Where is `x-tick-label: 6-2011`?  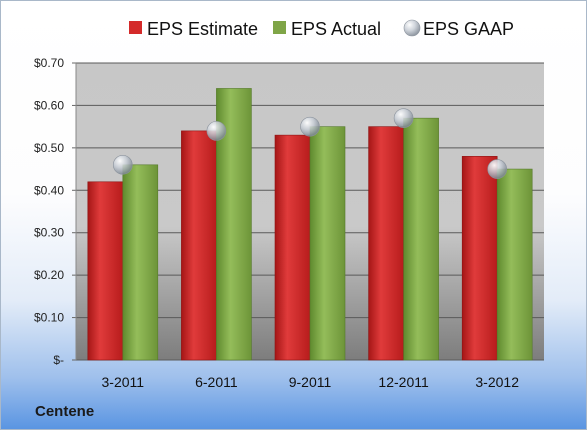
x-tick-label: 6-2011 is located at coordinates (216, 382).